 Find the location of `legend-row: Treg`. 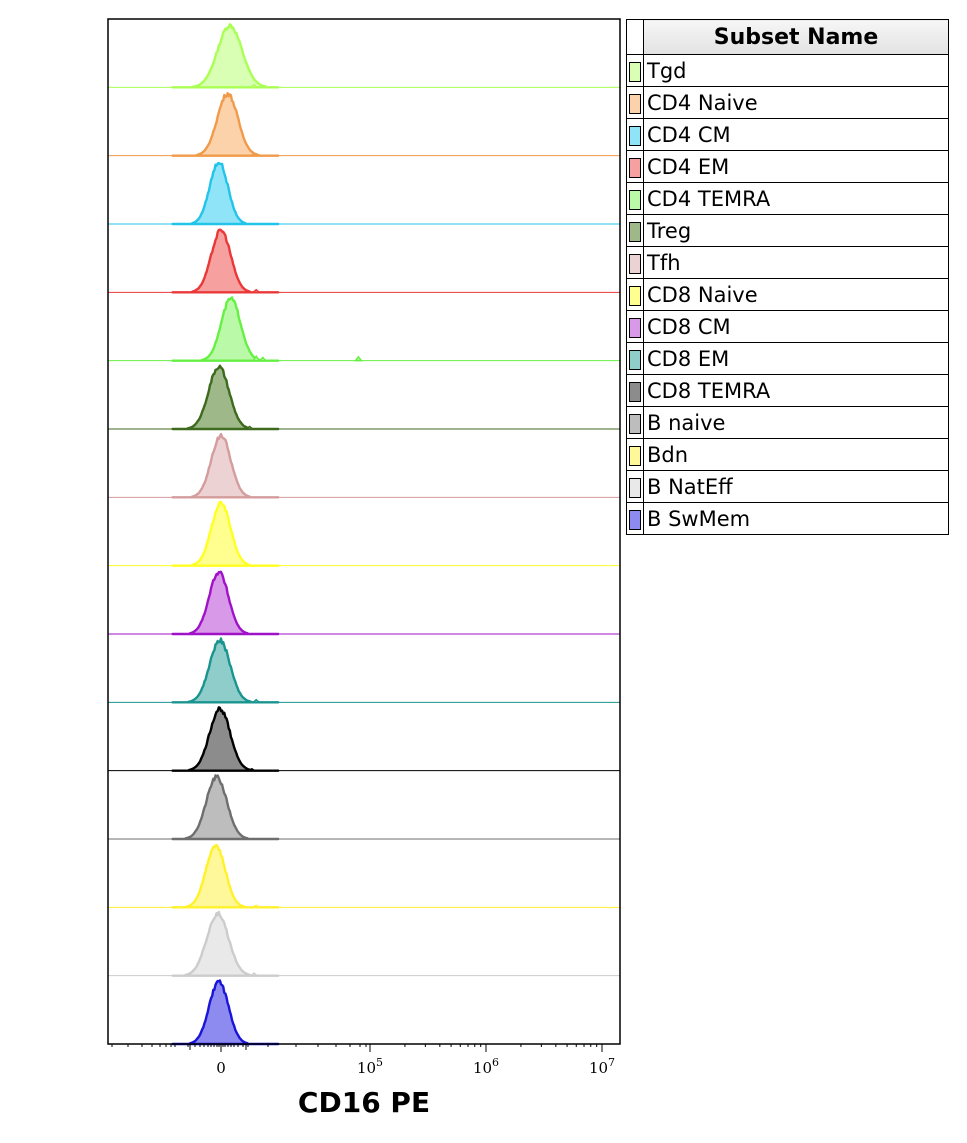

legend-row: Treg is located at coordinates (787, 230).